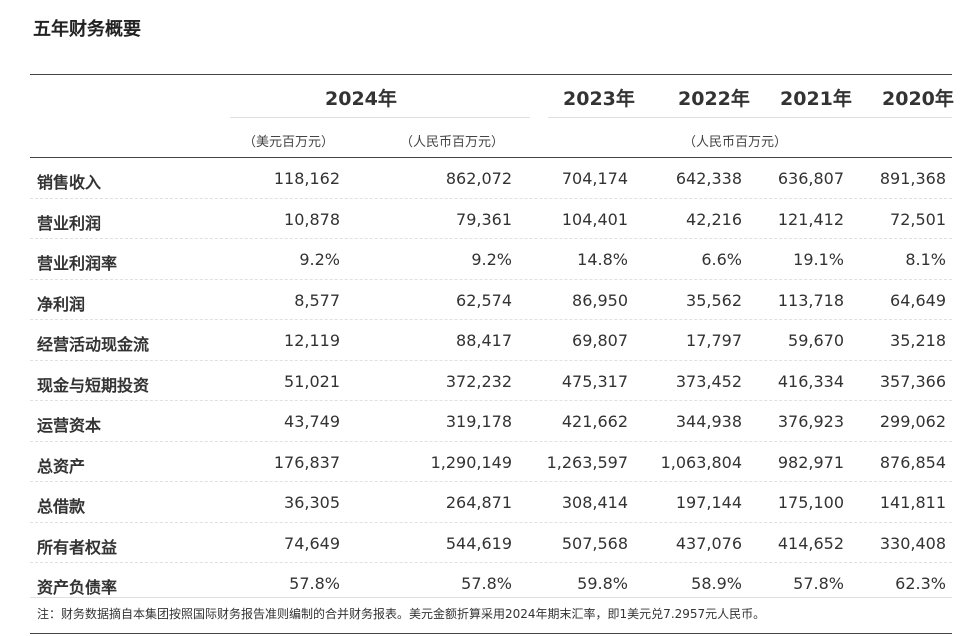  Describe the element at coordinates (708, 421) in the screenshot. I see `cell-2022: 344,938` at that location.